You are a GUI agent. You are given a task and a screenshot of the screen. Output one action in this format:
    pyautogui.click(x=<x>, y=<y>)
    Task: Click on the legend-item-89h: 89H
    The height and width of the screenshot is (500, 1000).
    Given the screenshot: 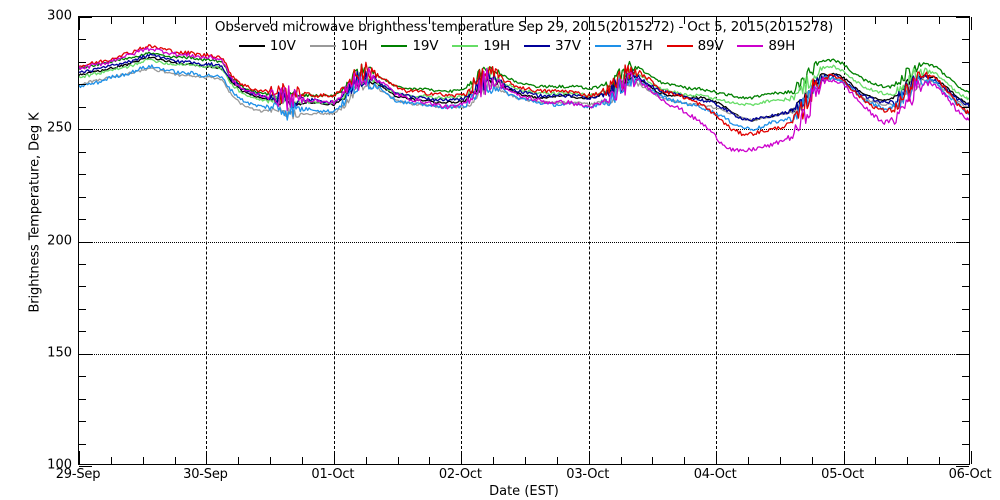 What is the action you would take?
    pyautogui.click(x=766, y=46)
    